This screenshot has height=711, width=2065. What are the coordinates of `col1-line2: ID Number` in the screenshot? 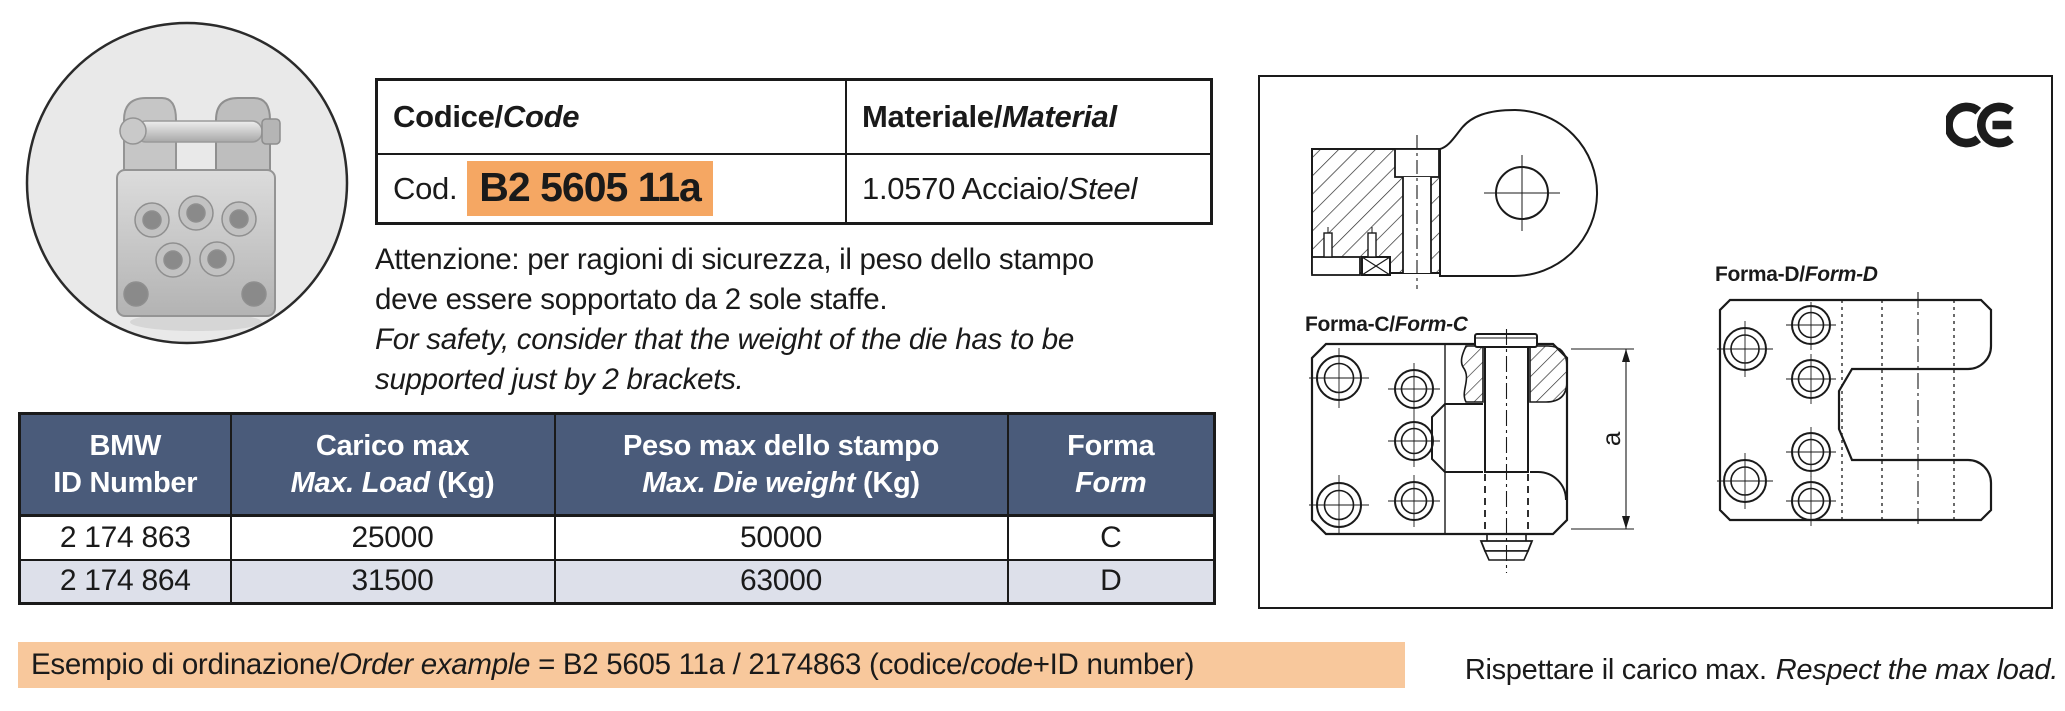 It's located at (125, 482).